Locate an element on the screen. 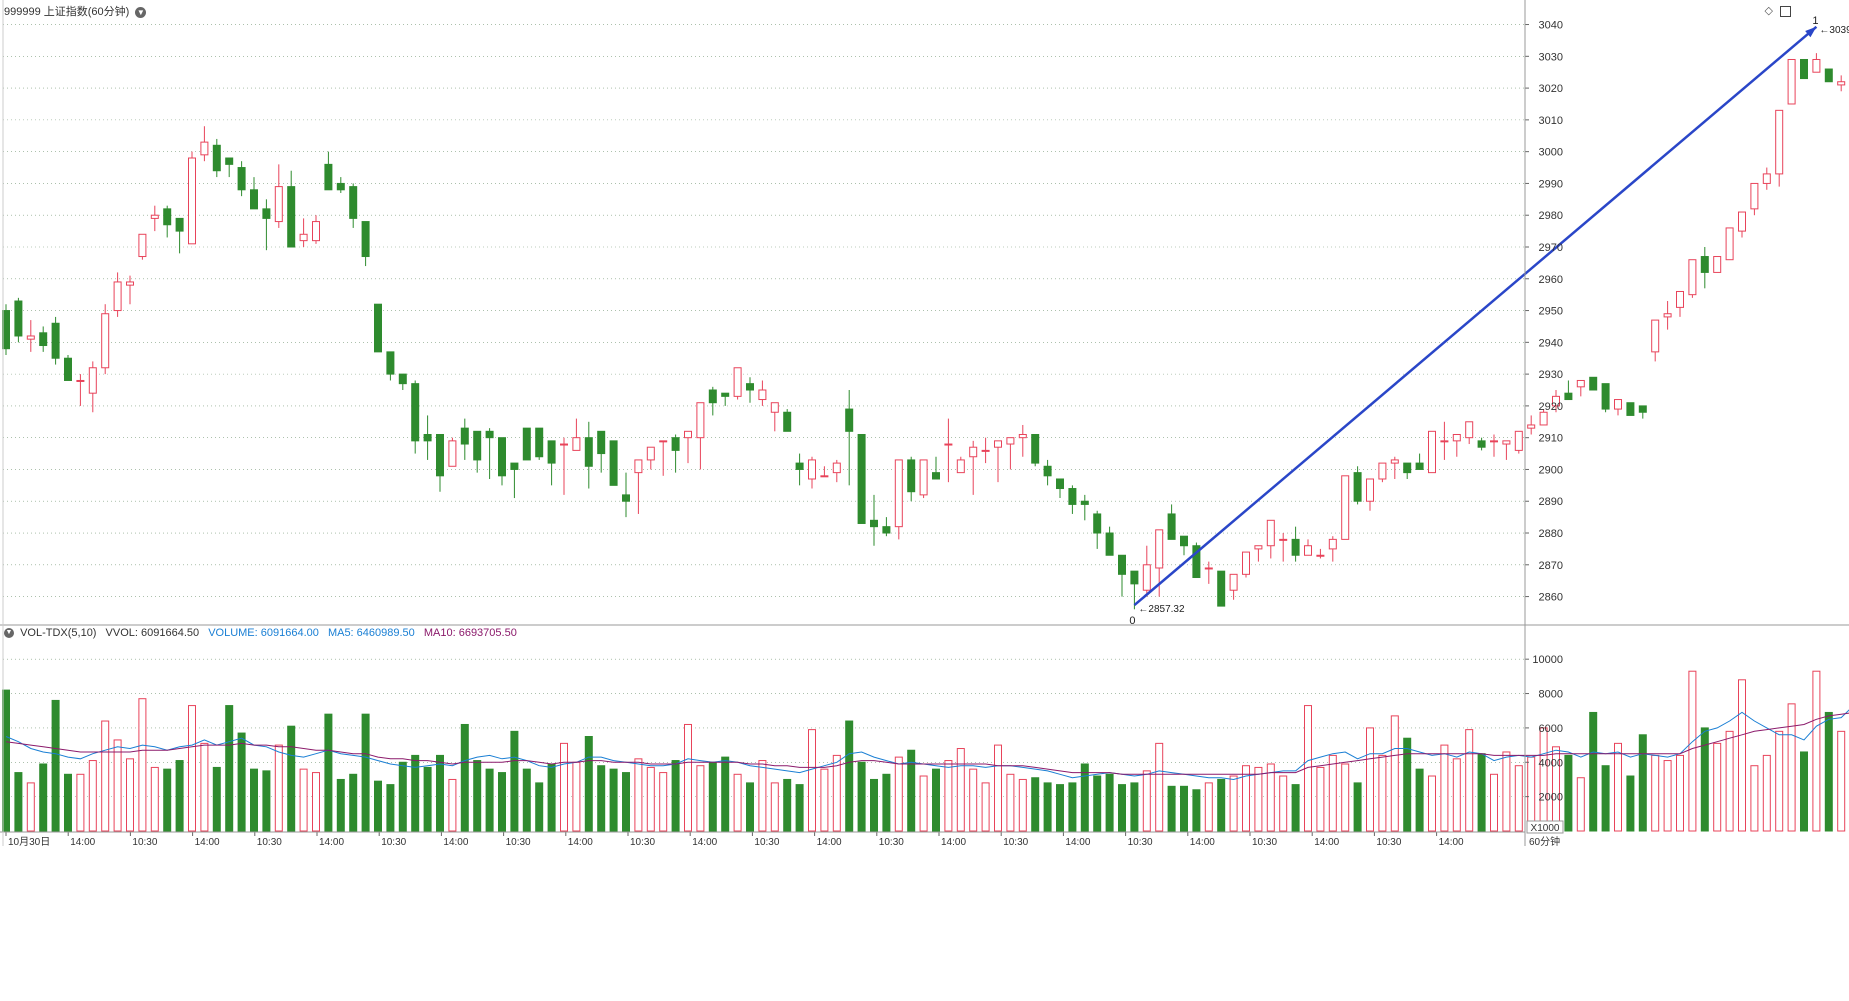 The height and width of the screenshot is (1001, 1849). price-tick-label: 3040 is located at coordinates (1551, 26).